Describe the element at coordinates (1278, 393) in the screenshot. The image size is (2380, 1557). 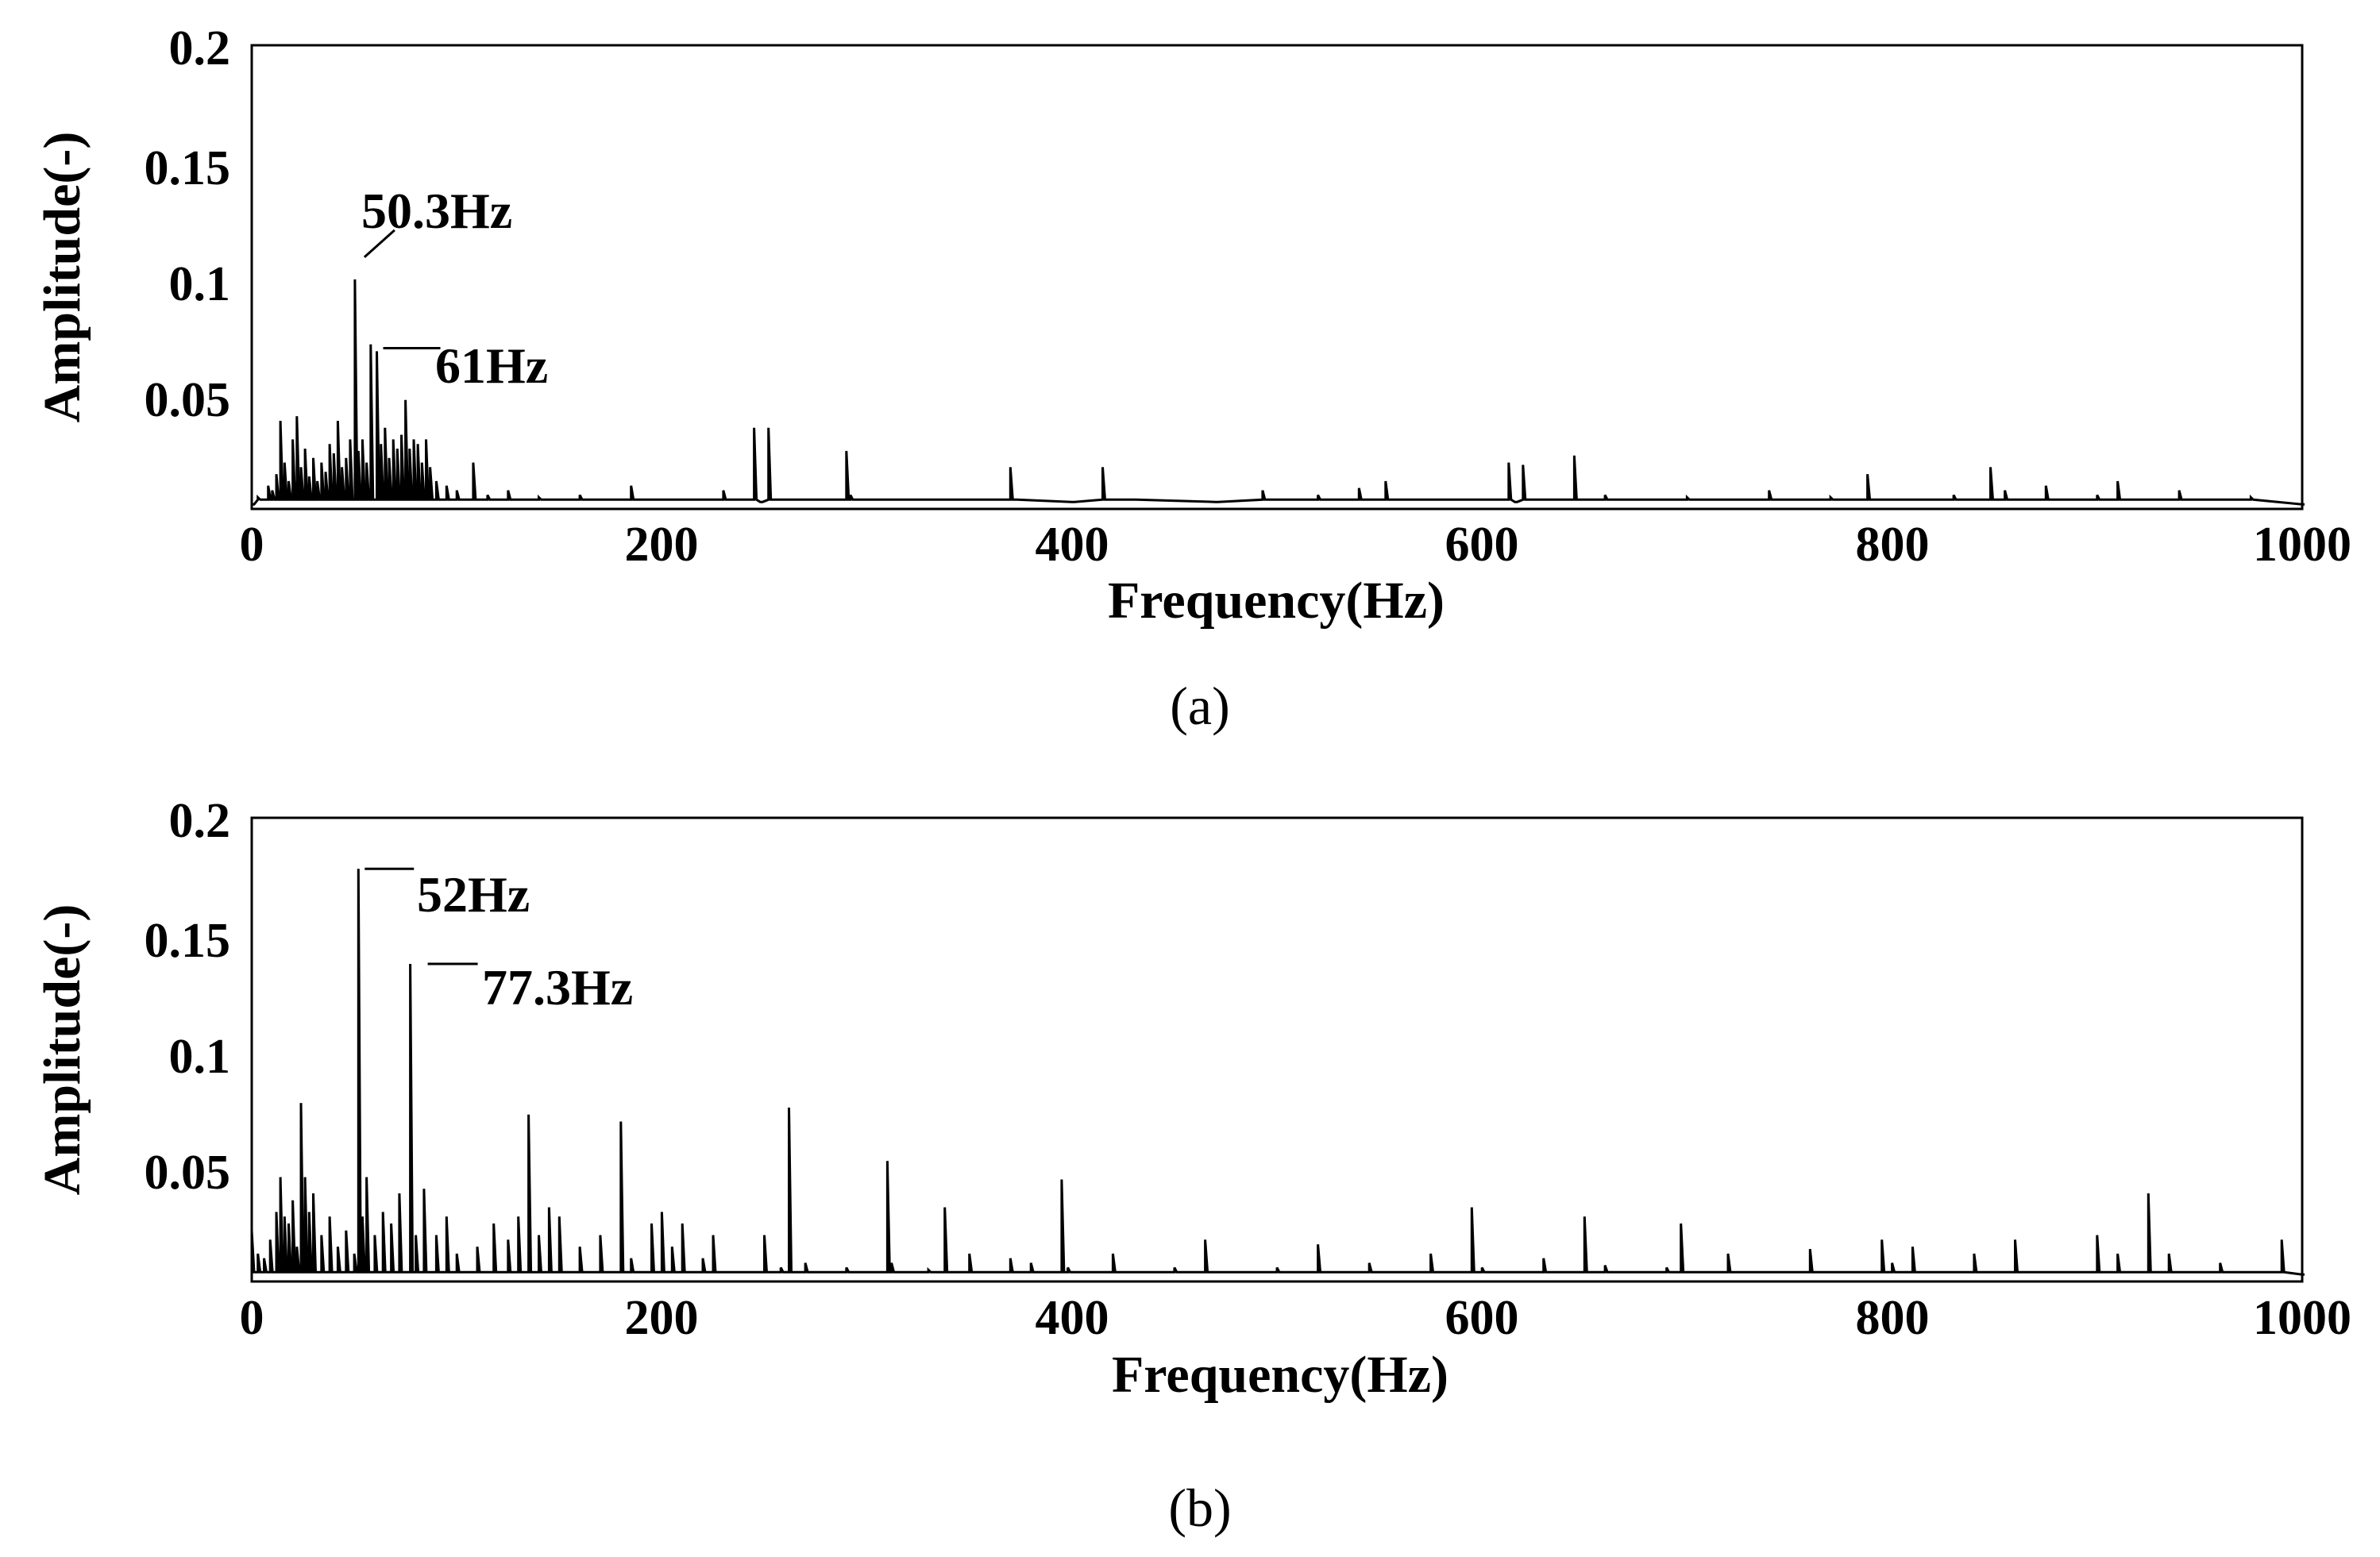
I see `spectrum-line-a` at that location.